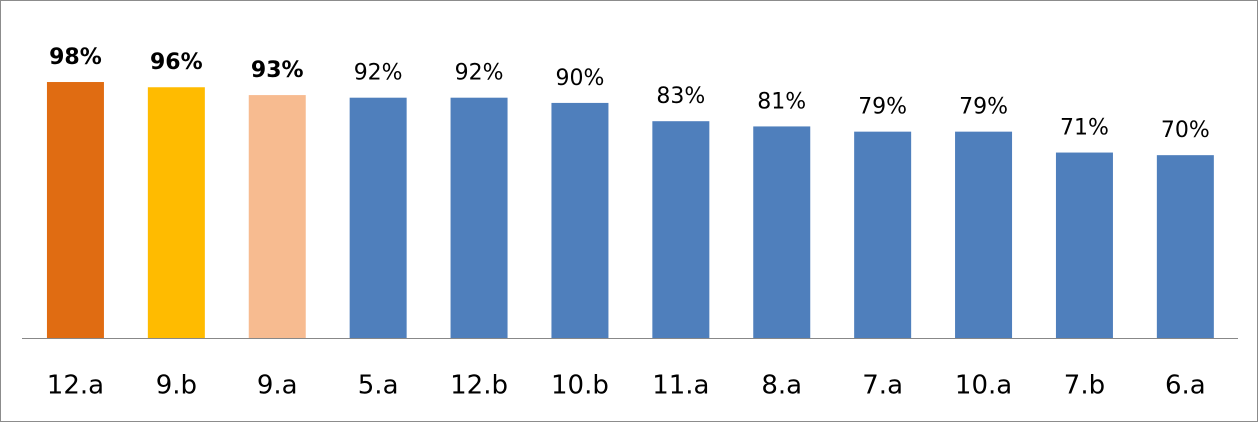 The width and height of the screenshot is (1258, 422). I want to click on value-label: 83%, so click(680, 96).